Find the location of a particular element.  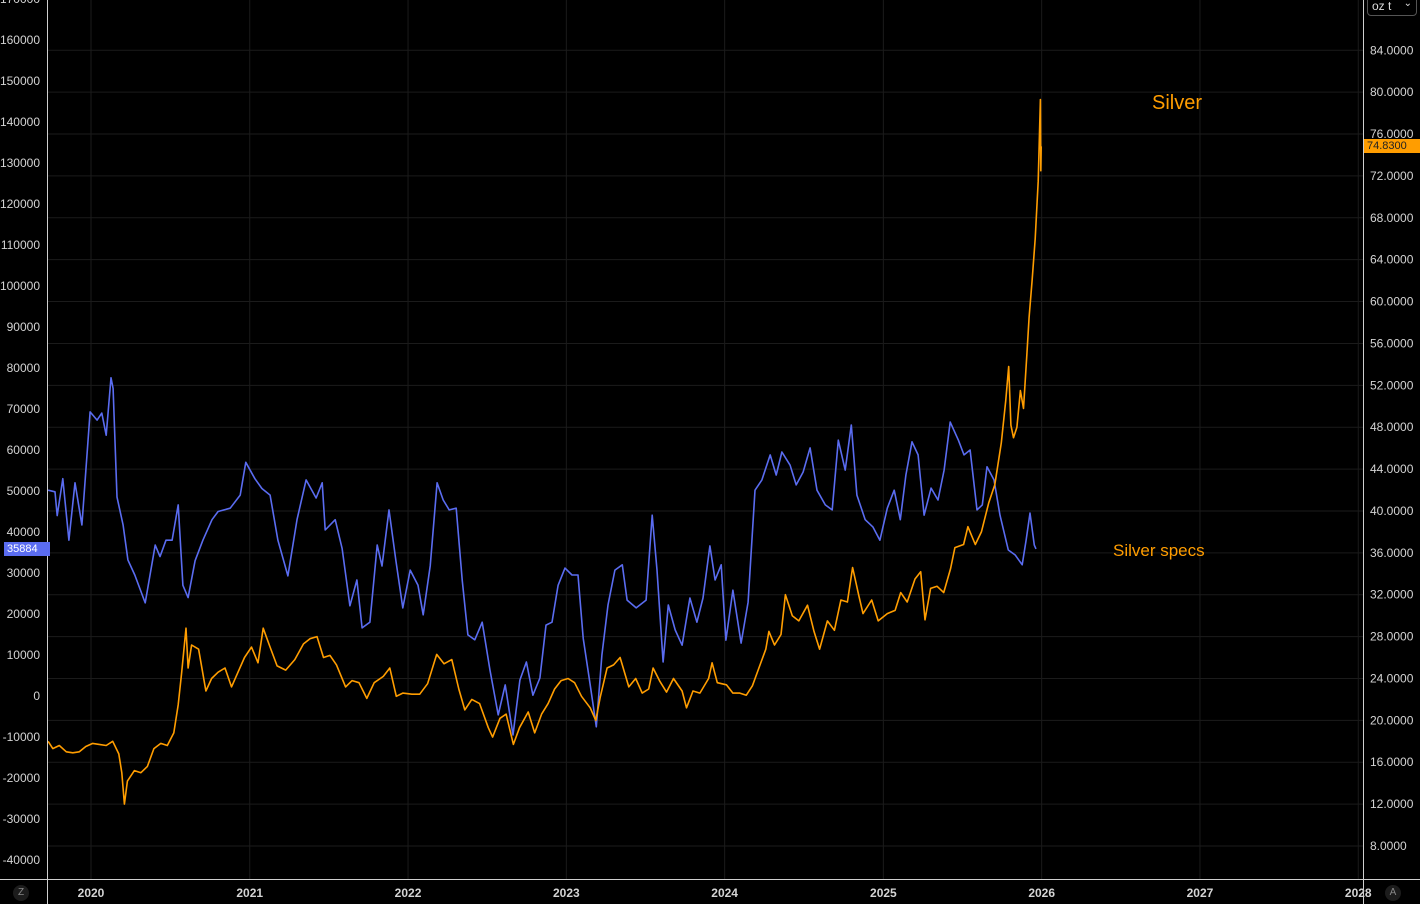

right-tick-label: 60.0000 is located at coordinates (1392, 302).